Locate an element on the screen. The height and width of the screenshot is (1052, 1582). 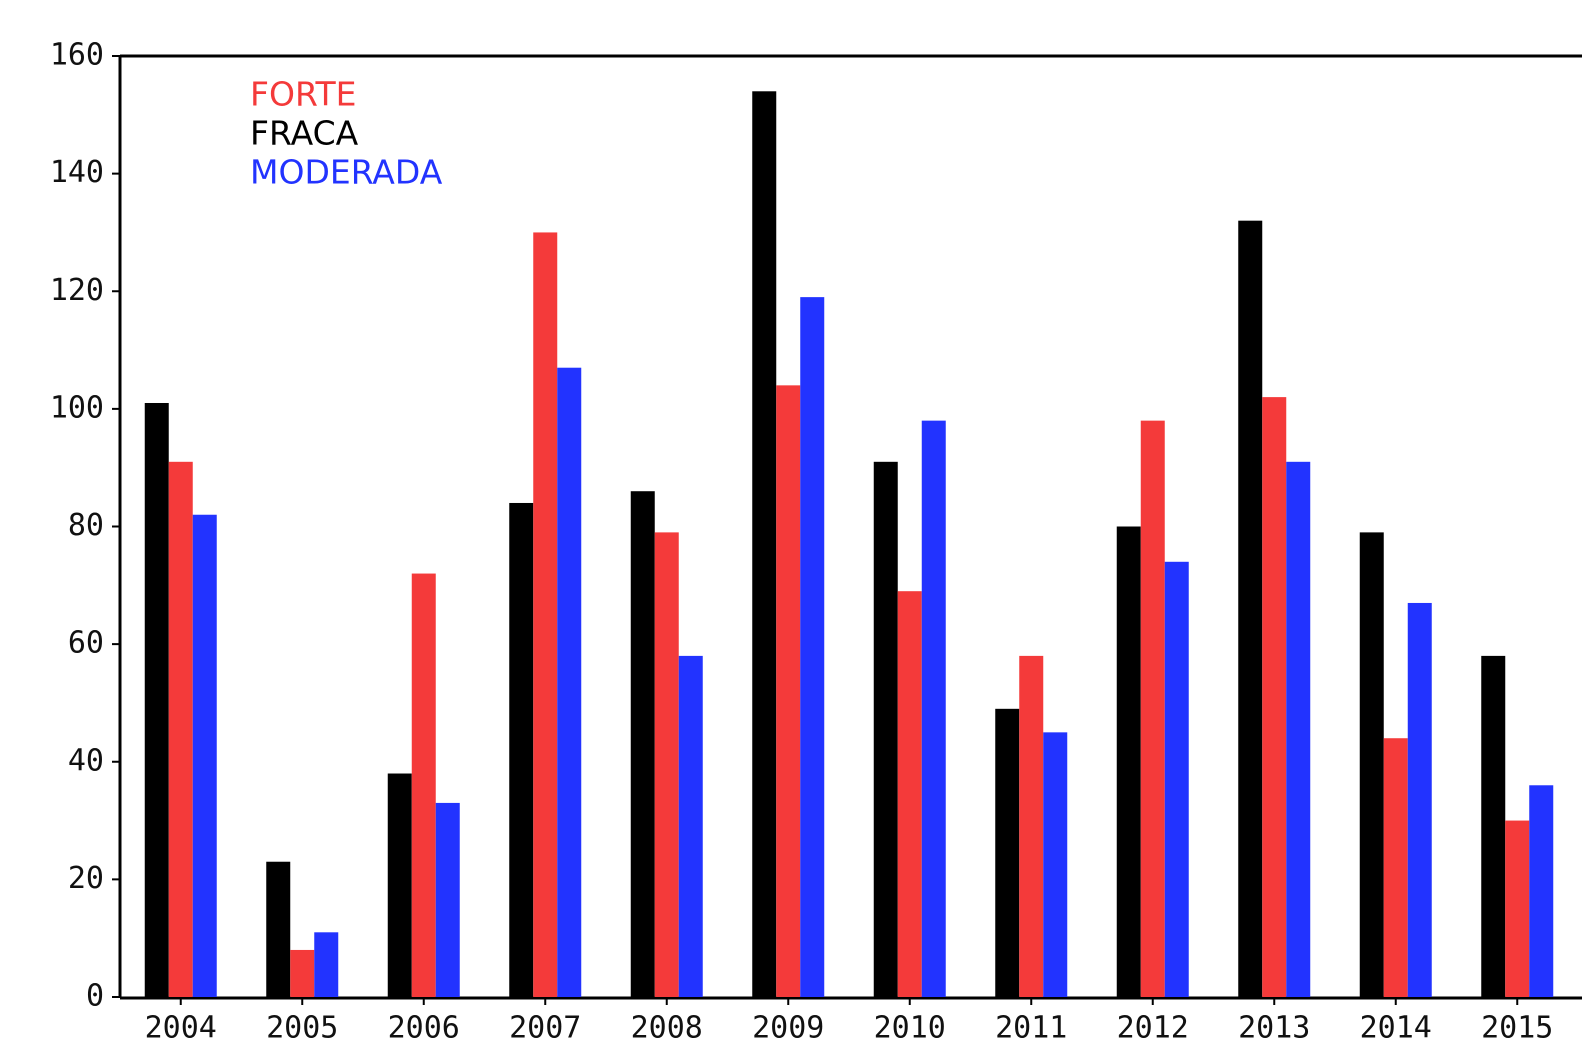
x-tick-label: 2008 is located at coordinates (667, 1028).